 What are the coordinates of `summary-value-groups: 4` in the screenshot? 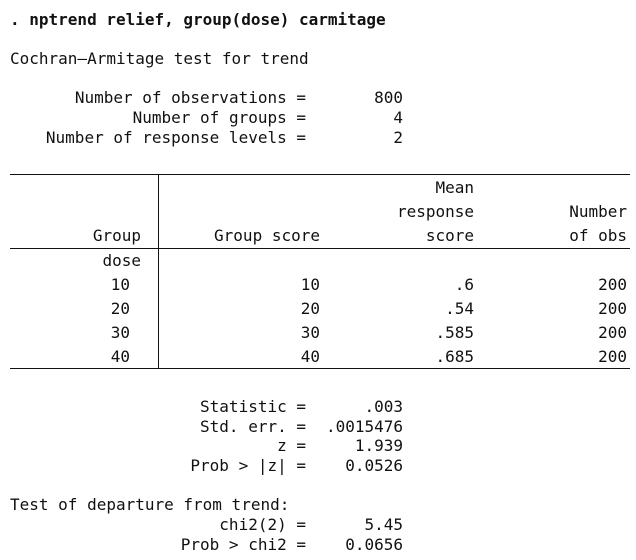 It's located at (398, 117).